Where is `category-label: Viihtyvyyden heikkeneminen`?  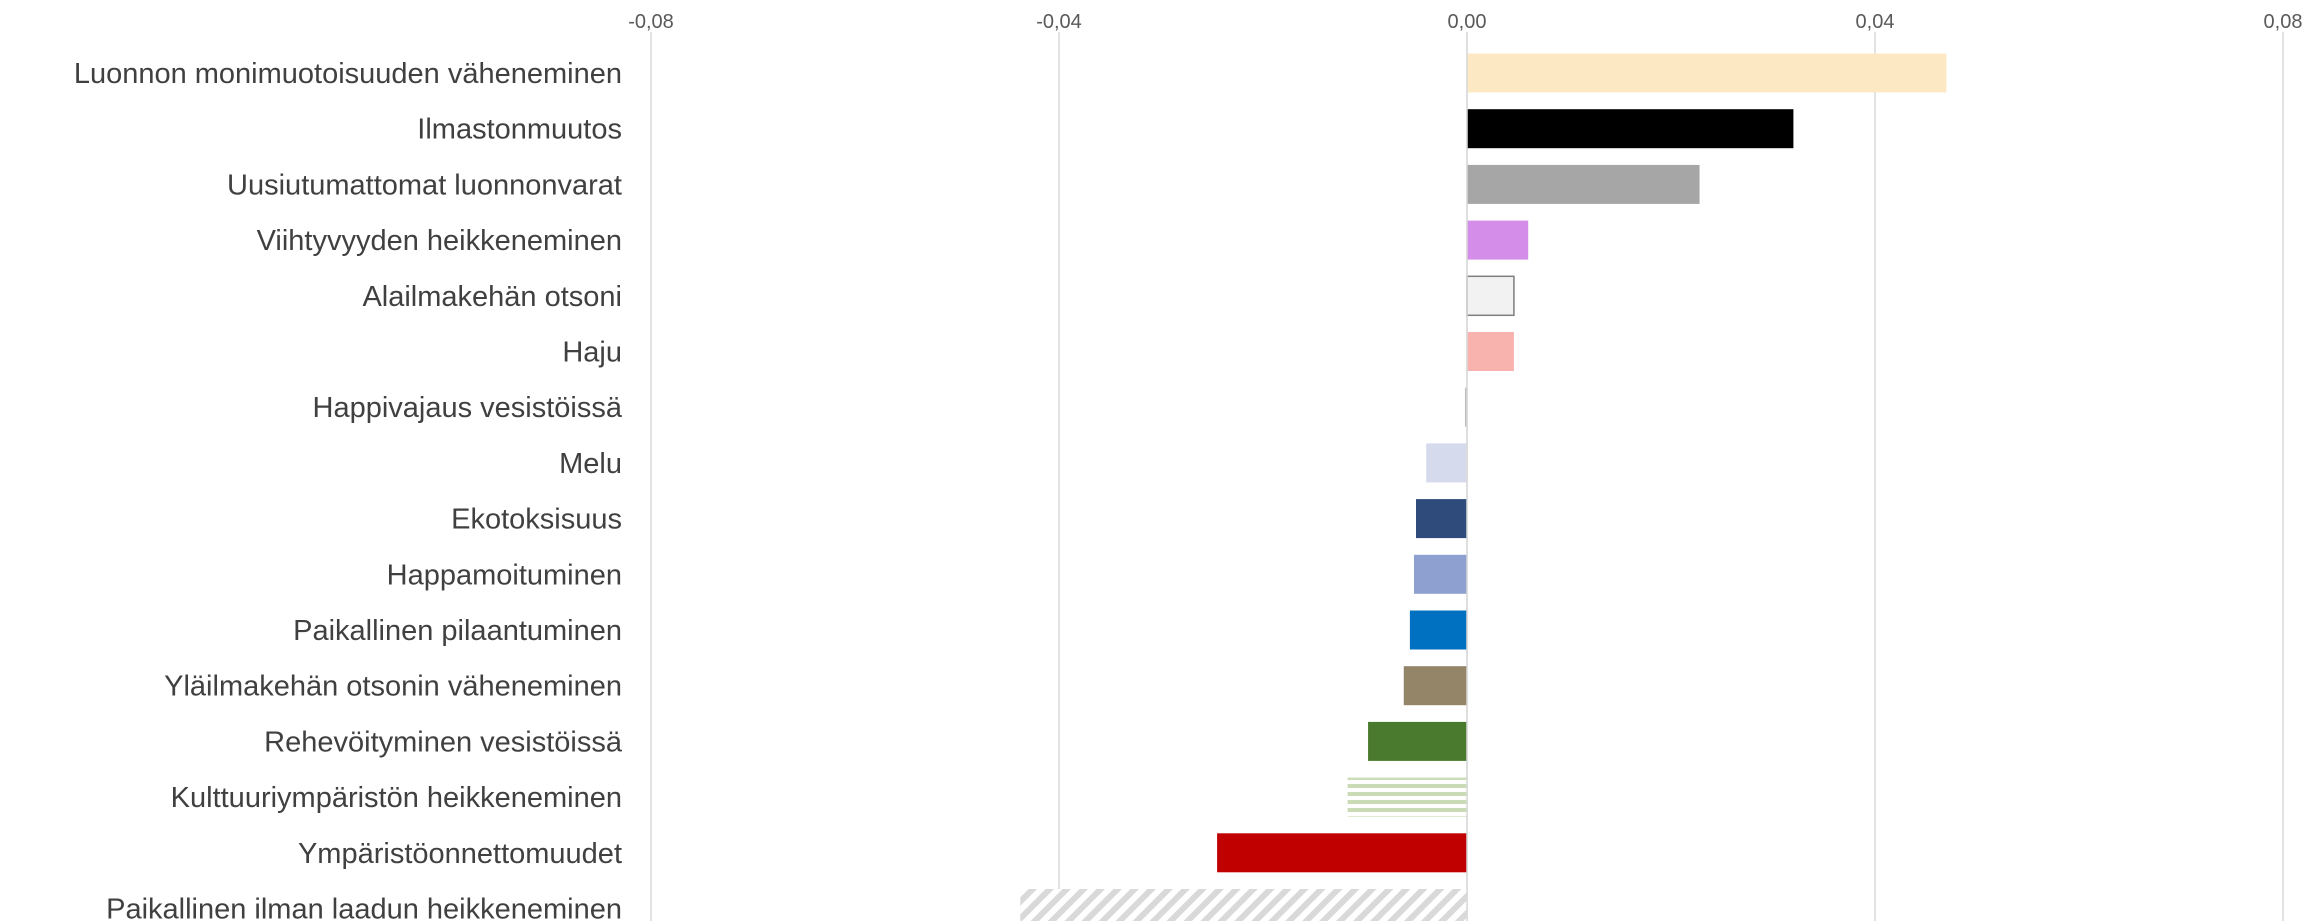 category-label: Viihtyvyyden heikkeneminen is located at coordinates (439, 241).